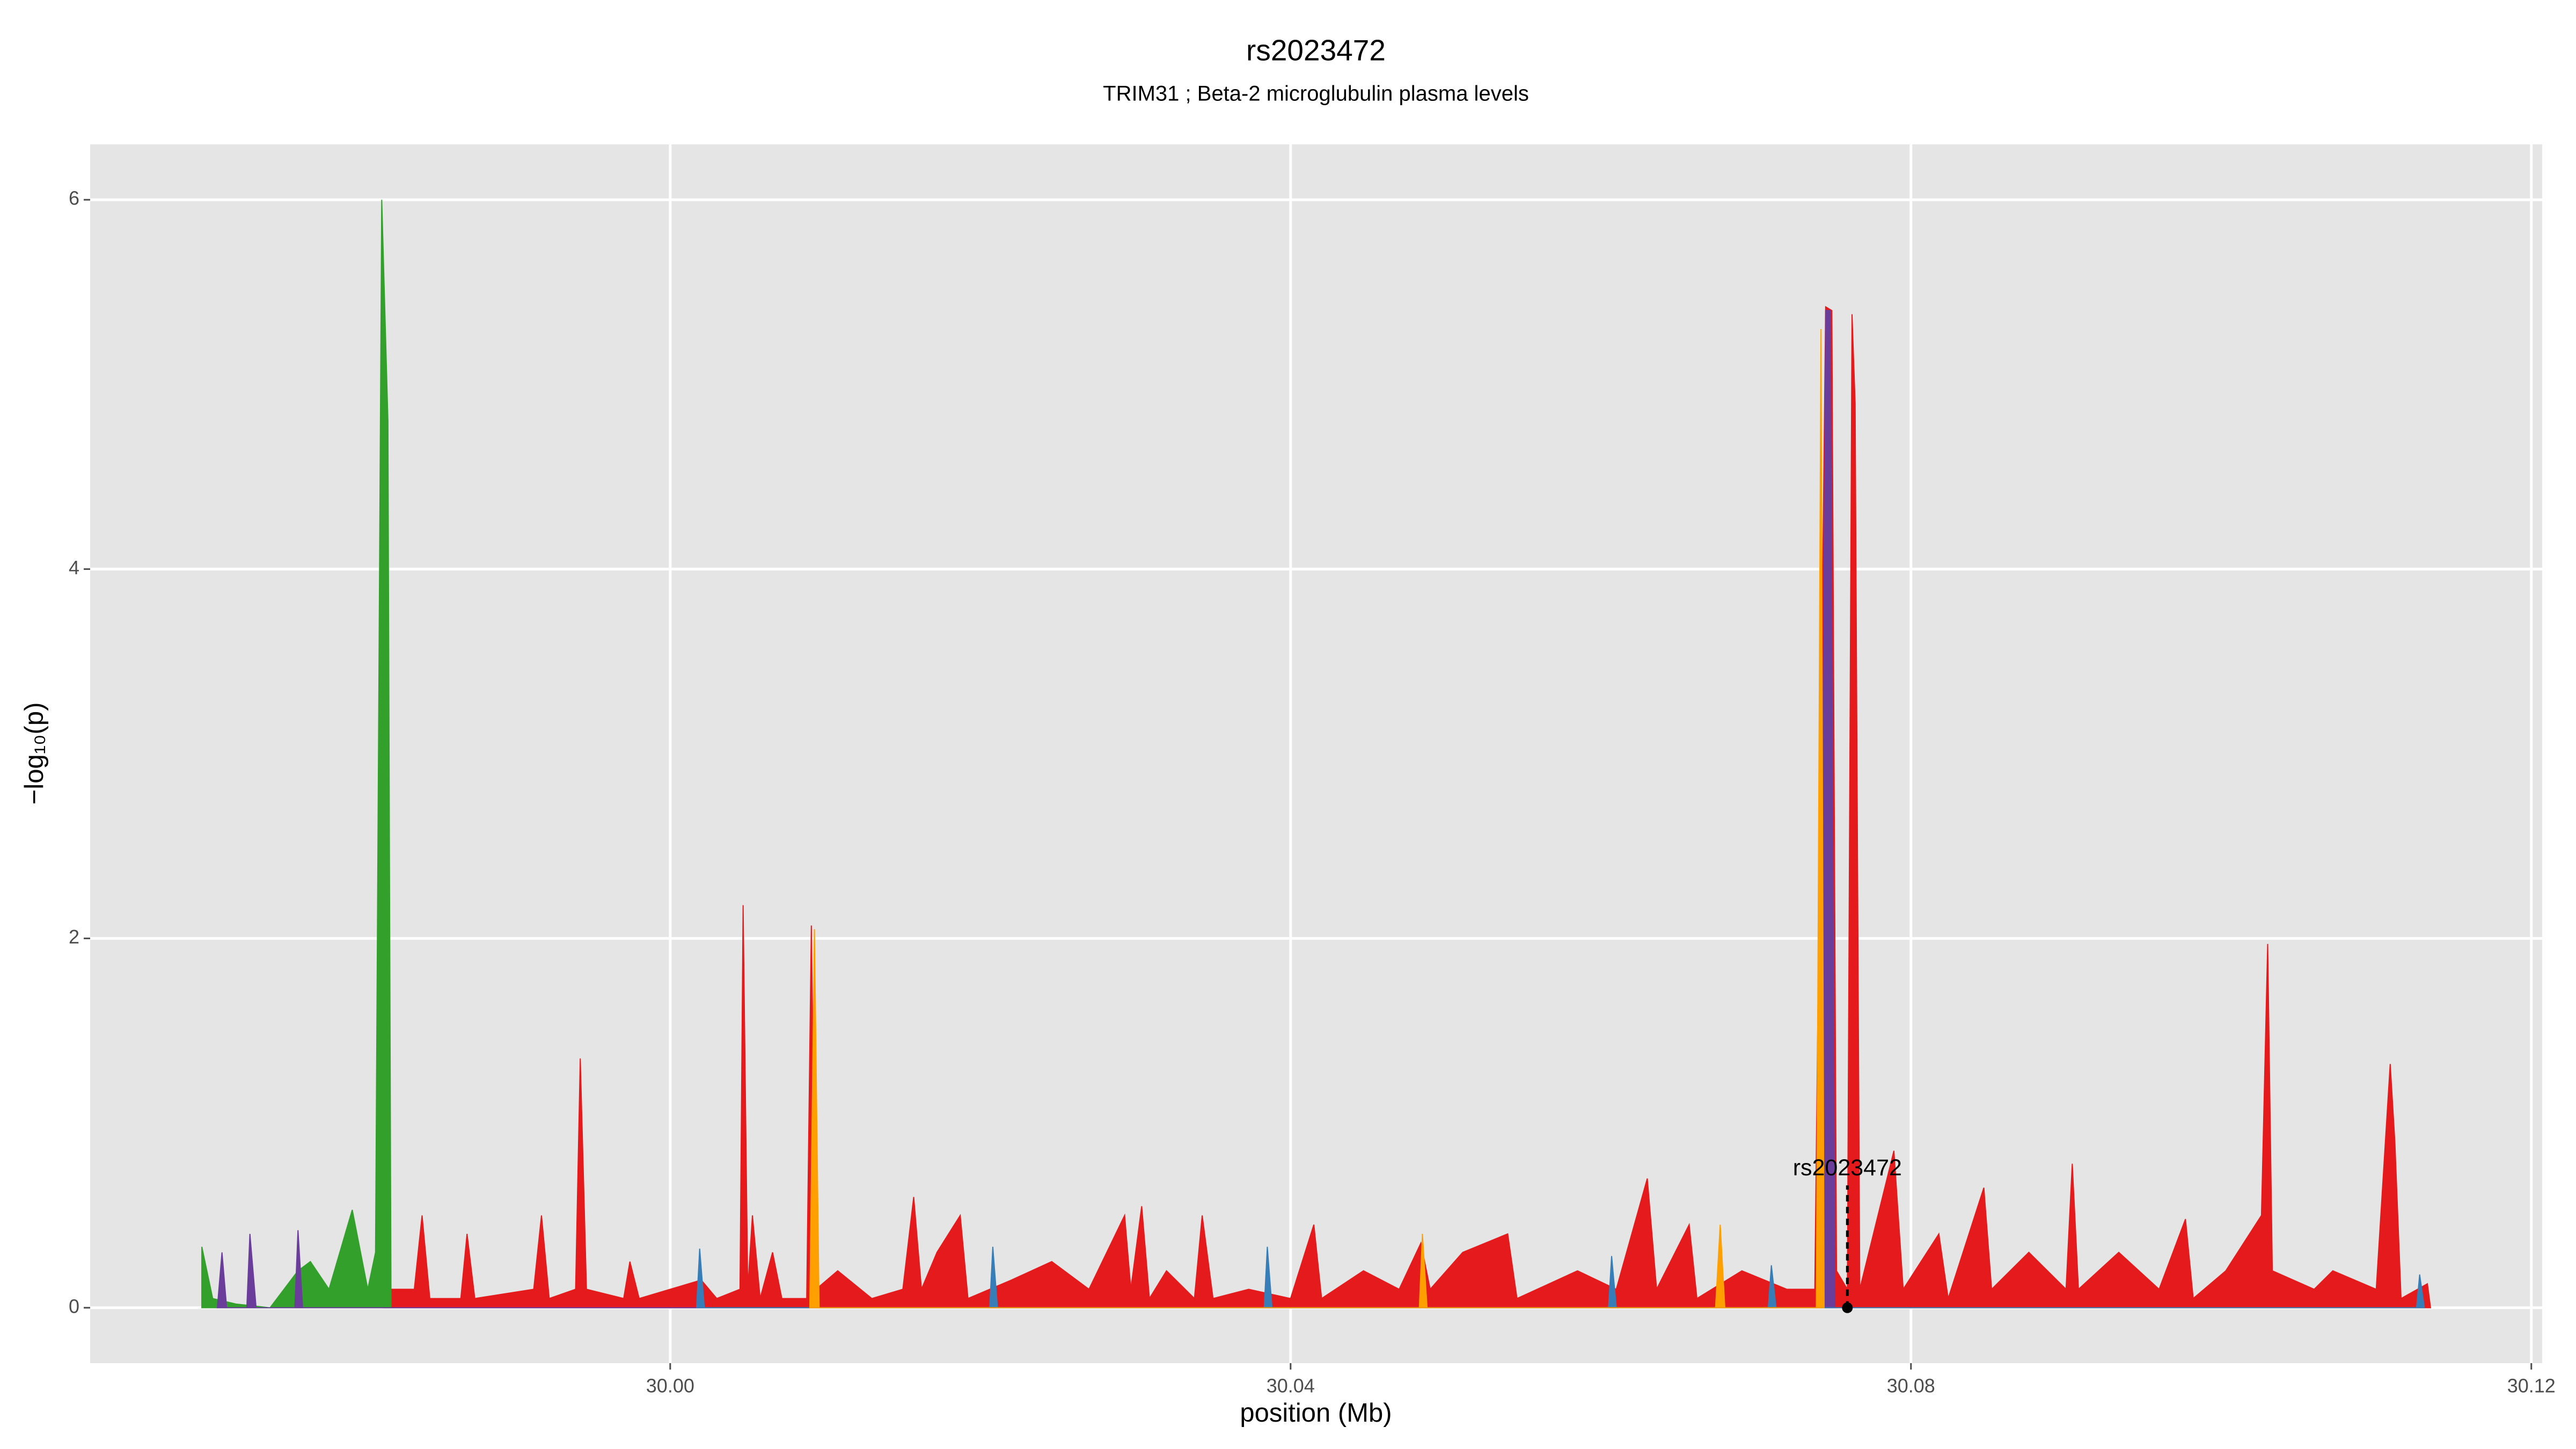 The width and height of the screenshot is (2576, 1449). What do you see at coordinates (1316, 50) in the screenshot?
I see `chart-title: rs2023472` at bounding box center [1316, 50].